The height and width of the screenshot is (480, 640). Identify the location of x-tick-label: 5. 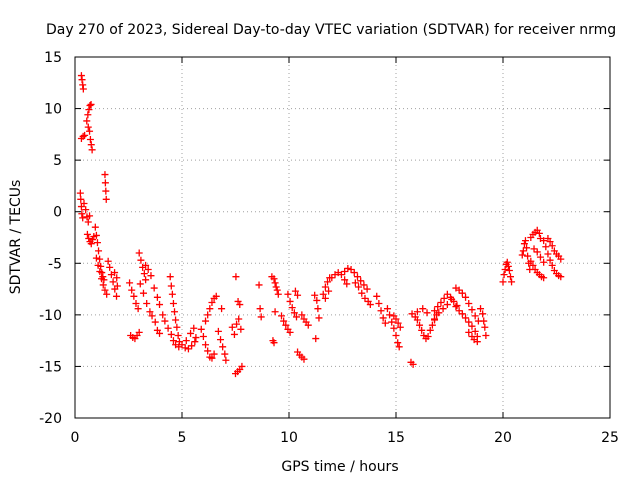
(182, 438).